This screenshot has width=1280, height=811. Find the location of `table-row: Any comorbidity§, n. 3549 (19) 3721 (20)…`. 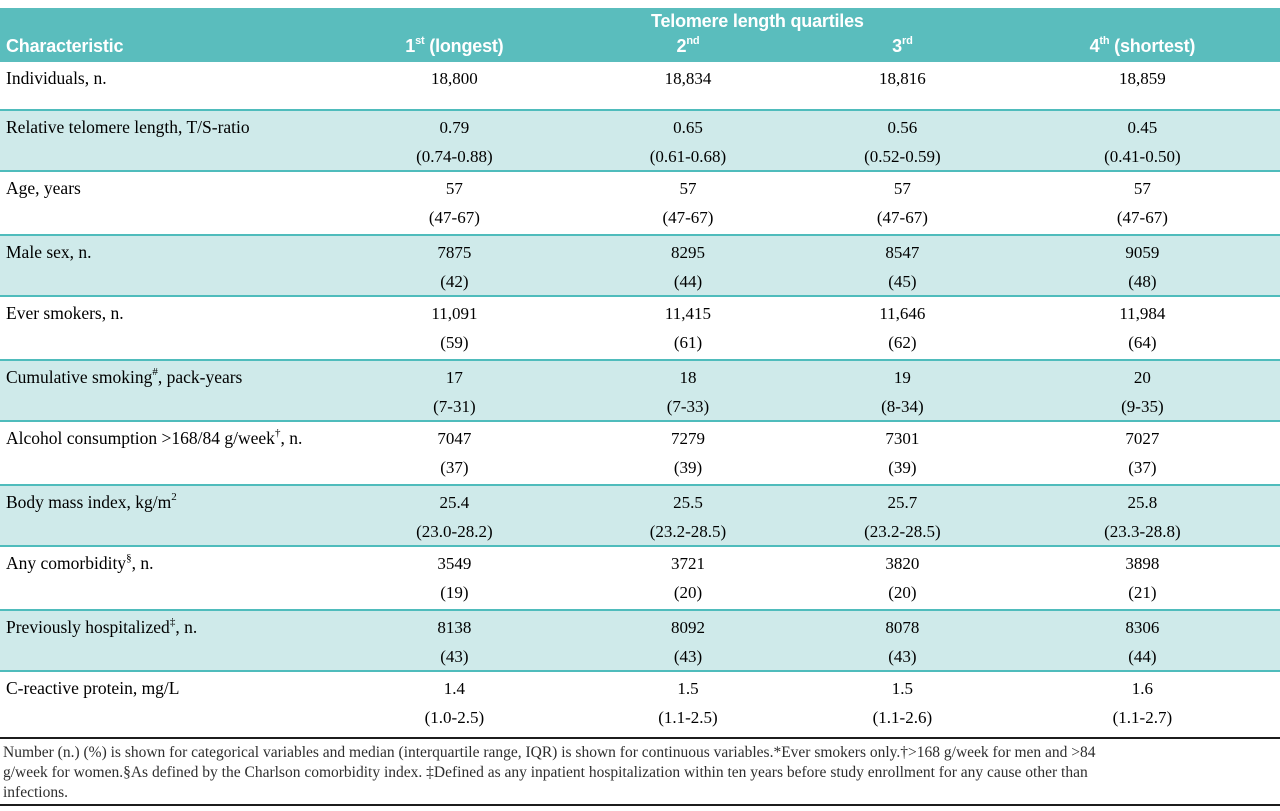

table-row: Any comorbidity§, n. 3549 (19) 3721 (20)… is located at coordinates (640, 578).